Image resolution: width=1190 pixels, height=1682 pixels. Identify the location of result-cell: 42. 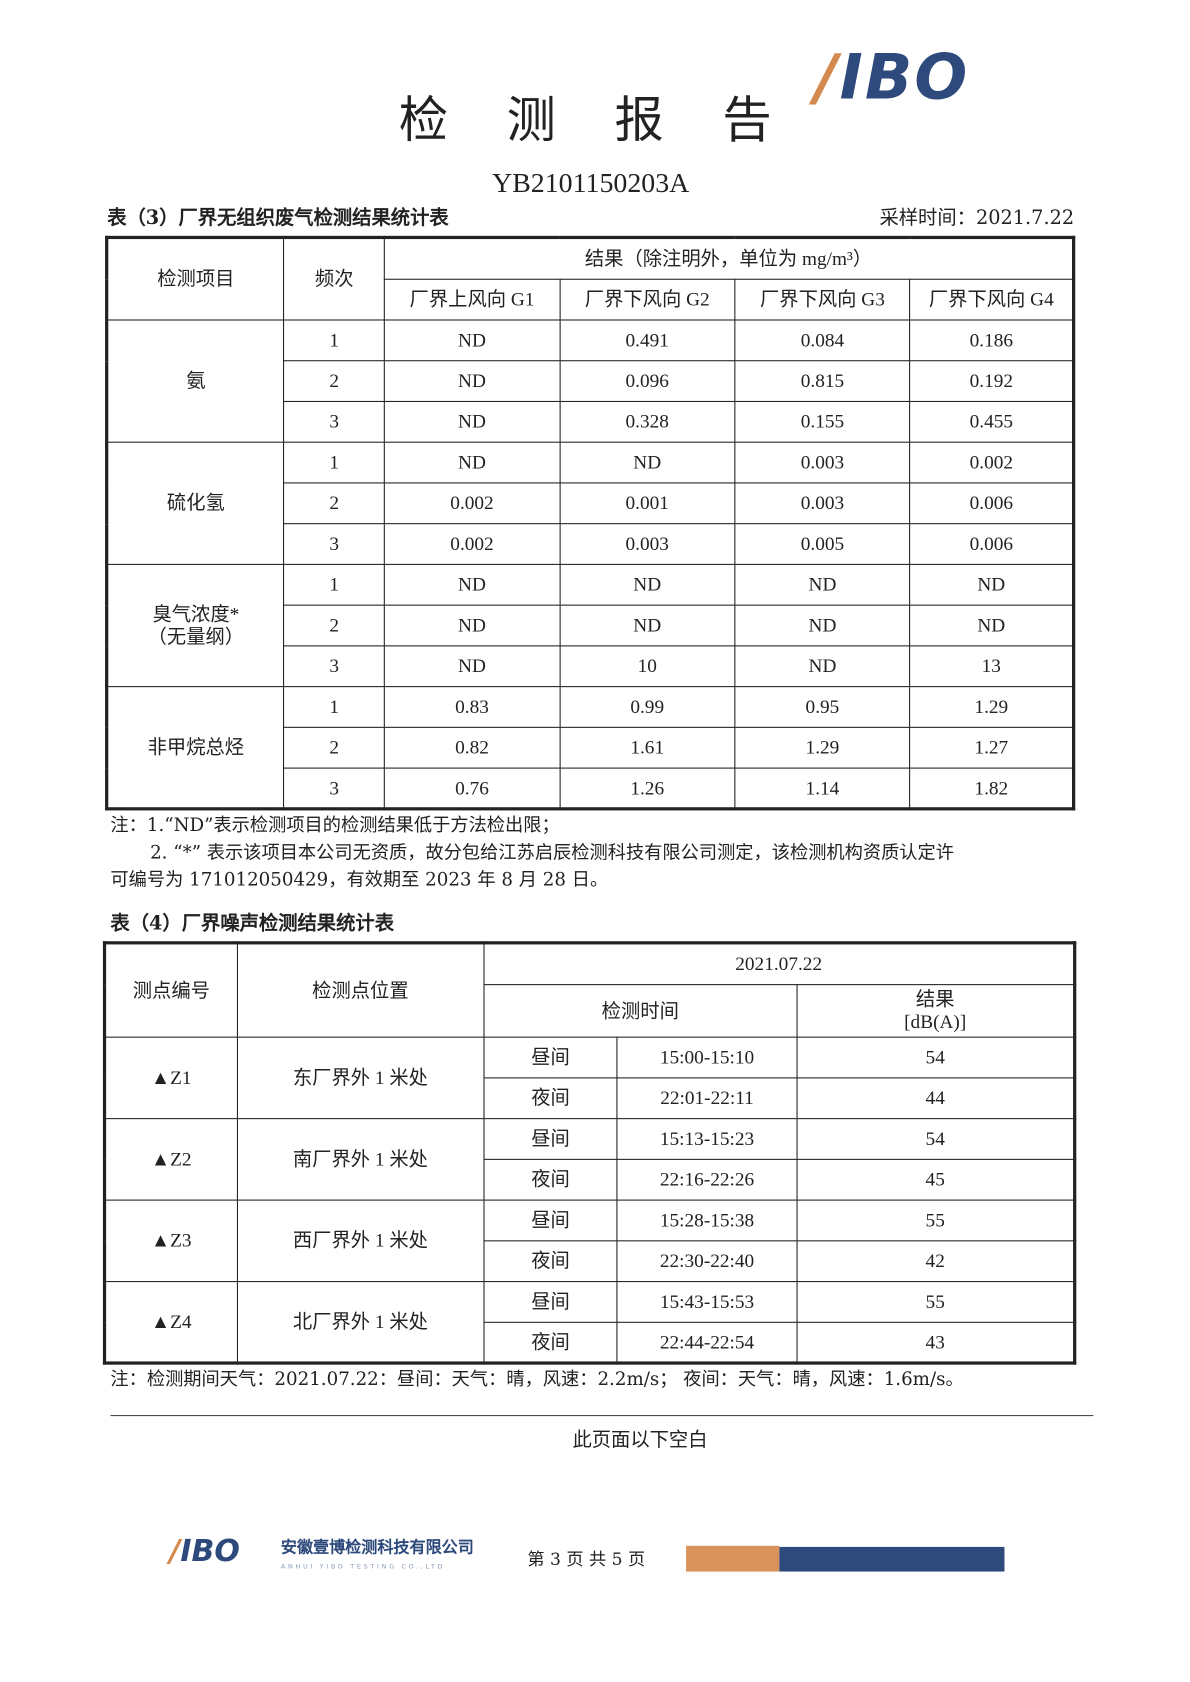
(936, 1261).